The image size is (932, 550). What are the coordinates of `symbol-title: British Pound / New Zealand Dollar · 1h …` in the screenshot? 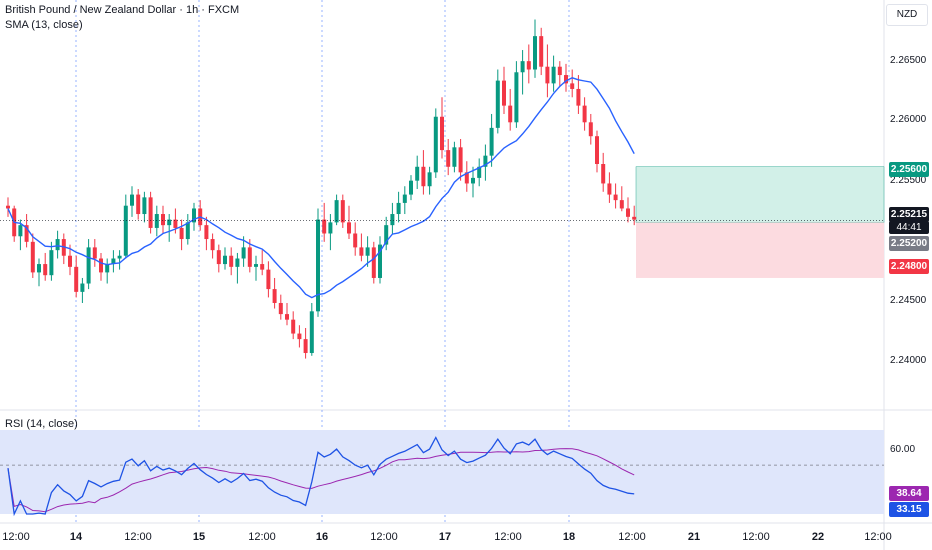 It's located at (122, 10).